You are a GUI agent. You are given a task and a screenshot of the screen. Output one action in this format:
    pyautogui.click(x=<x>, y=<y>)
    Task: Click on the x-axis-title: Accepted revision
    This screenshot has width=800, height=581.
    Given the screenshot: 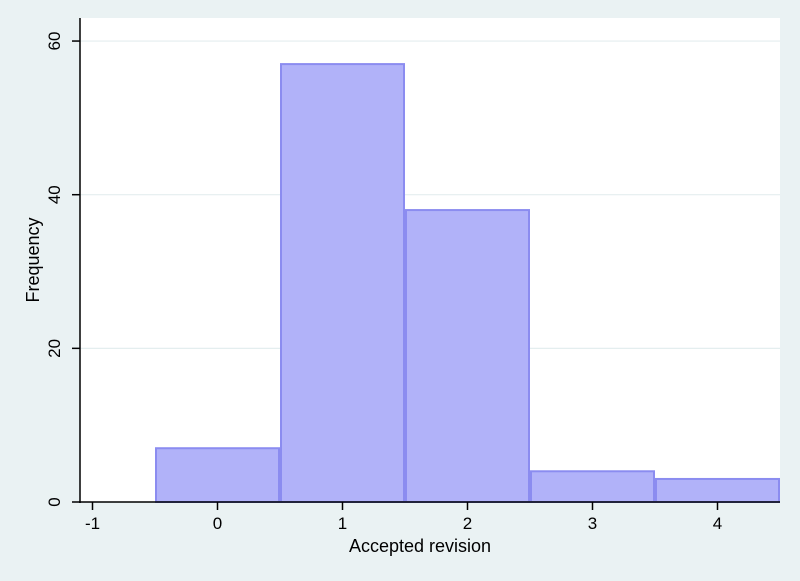 What is the action you would take?
    pyautogui.click(x=420, y=546)
    